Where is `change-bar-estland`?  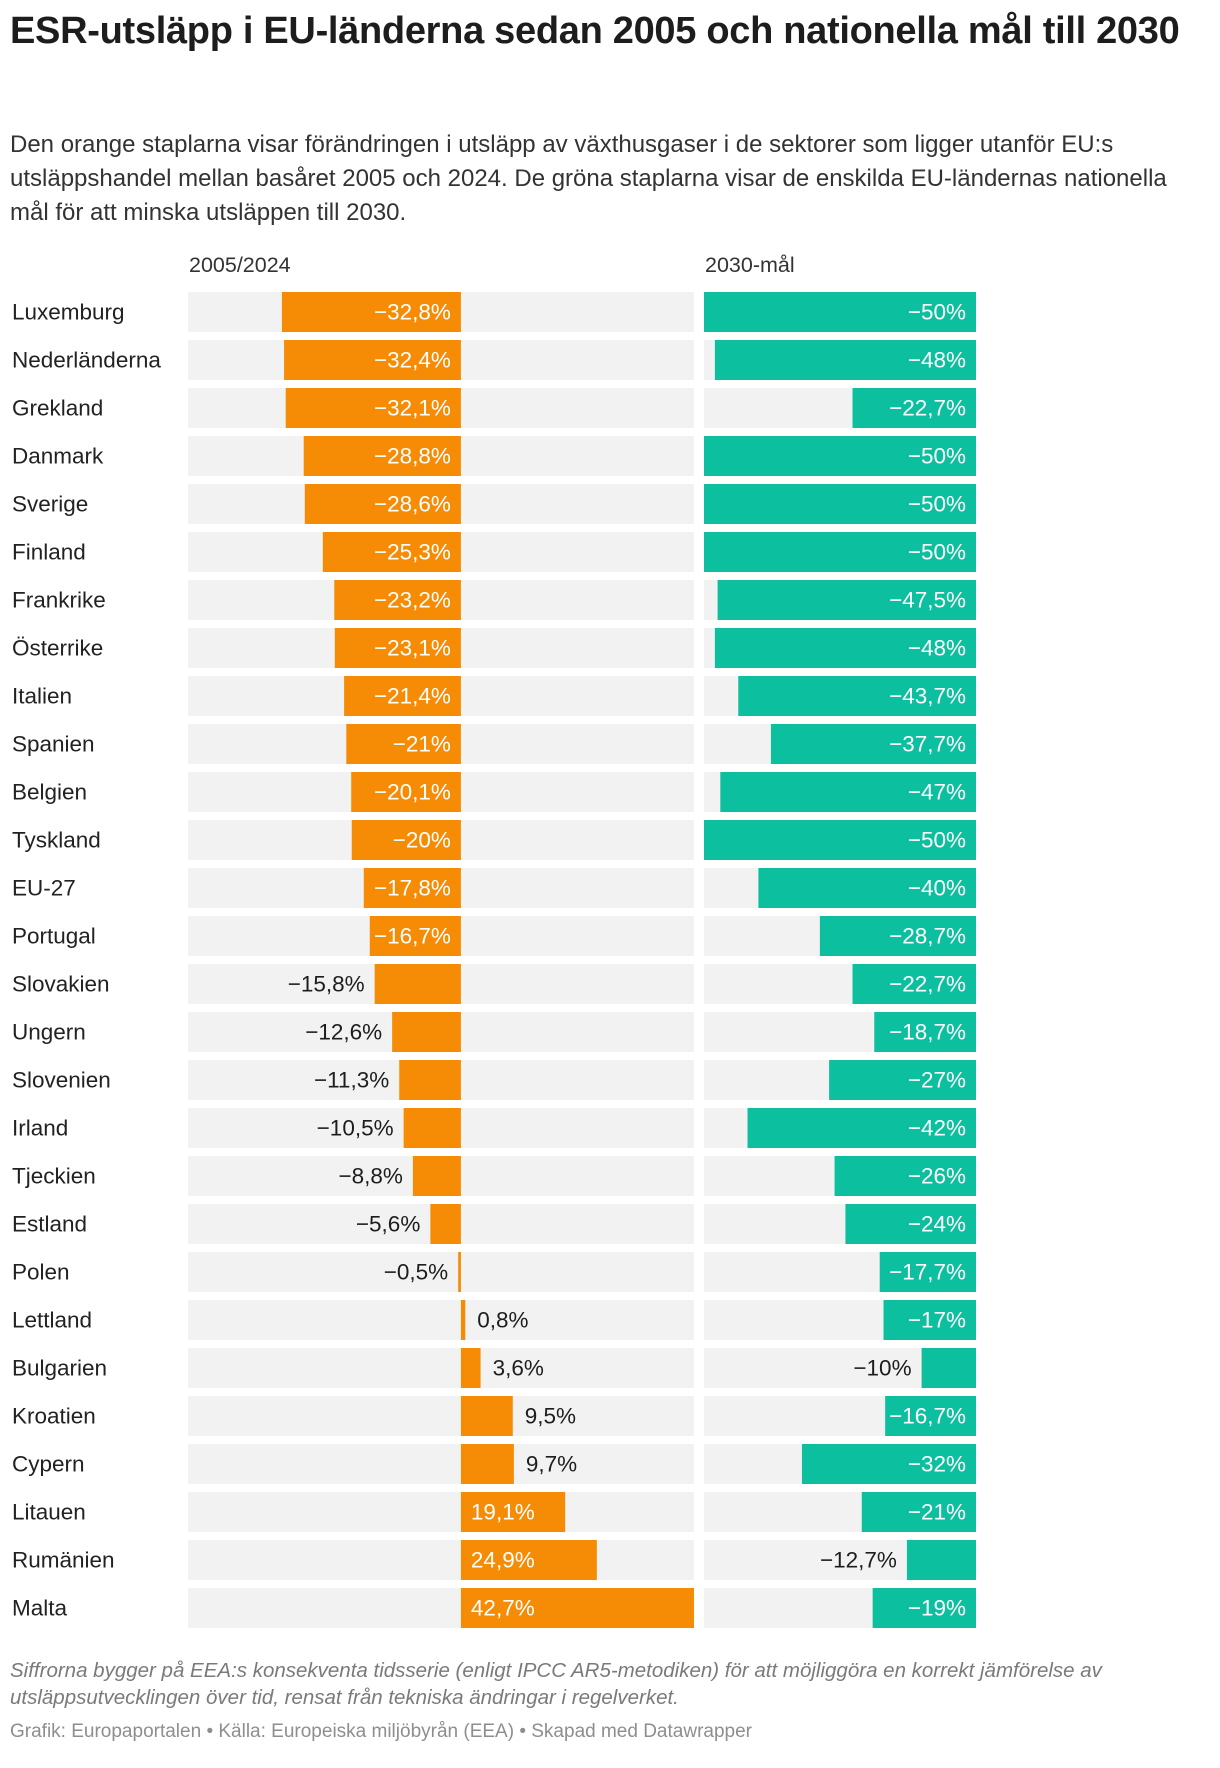
change-bar-estland is located at coordinates (445, 1224).